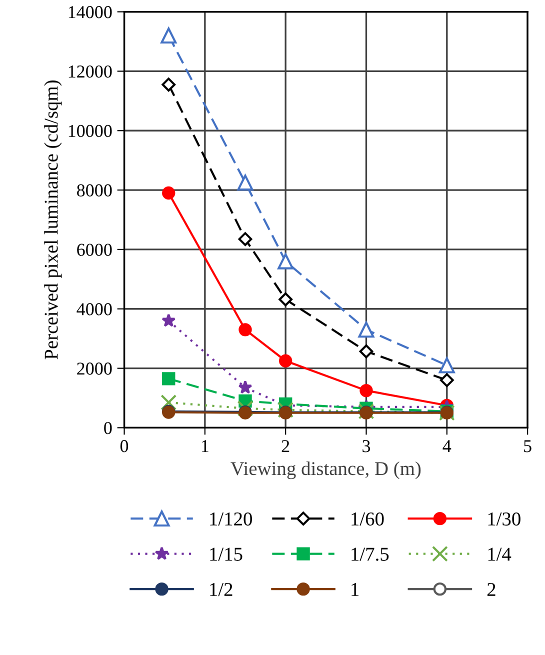  Describe the element at coordinates (286, 446) in the screenshot. I see `x-tick-label: 2` at that location.